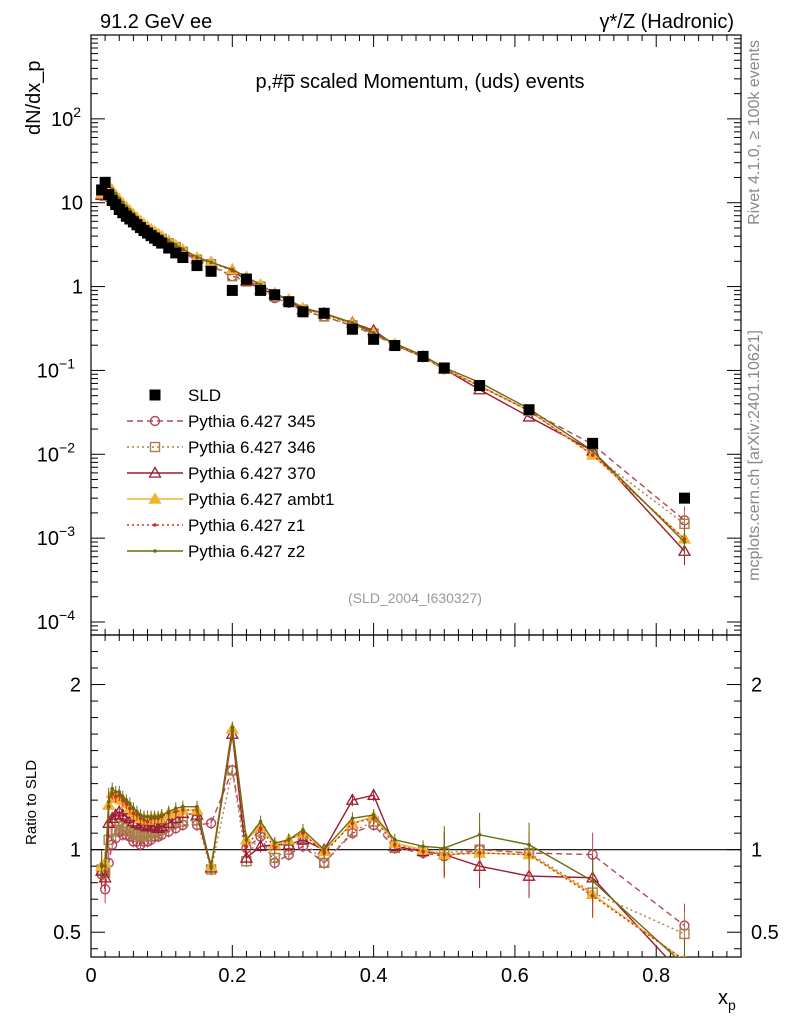  What do you see at coordinates (246, 551) in the screenshot?
I see `legend-label: Pythia 6.427 z2` at bounding box center [246, 551].